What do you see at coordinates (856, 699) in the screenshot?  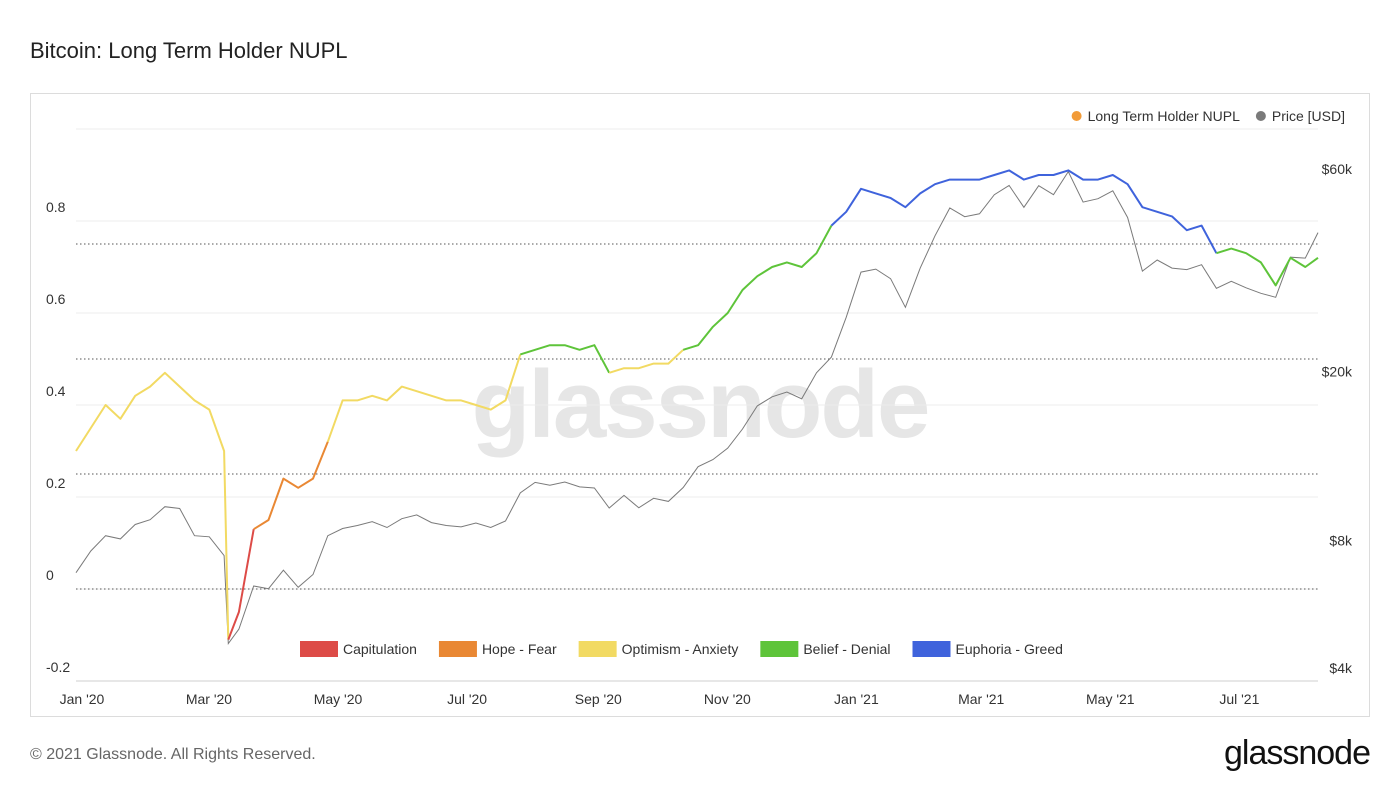 I see `x-tick-label: Jan '21` at bounding box center [856, 699].